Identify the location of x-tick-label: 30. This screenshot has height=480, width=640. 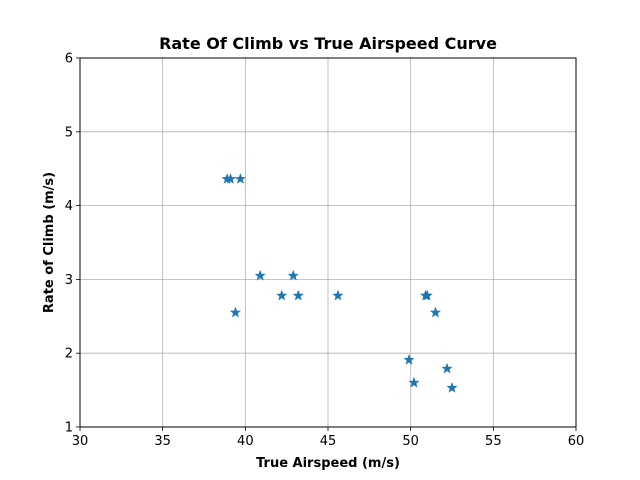
(80, 441).